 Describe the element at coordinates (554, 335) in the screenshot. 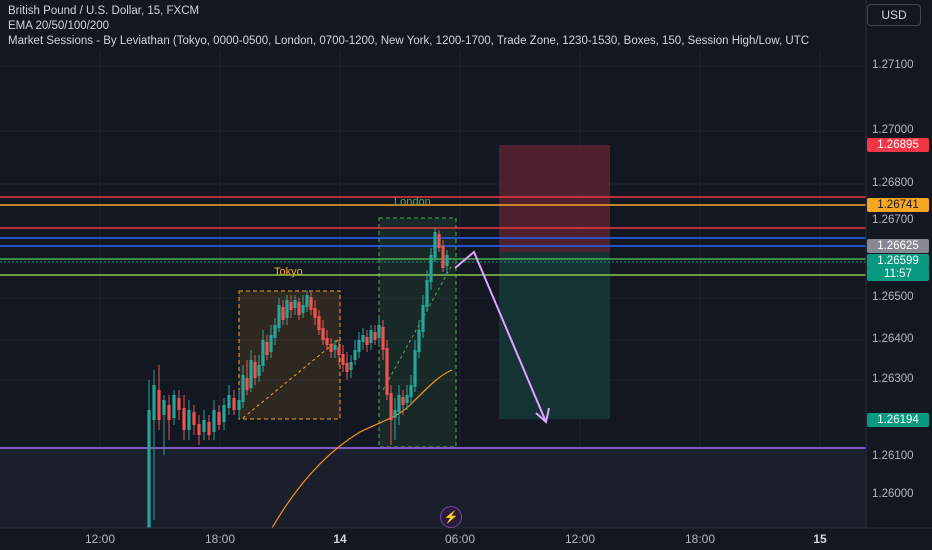

I see `take-profit-zone` at that location.